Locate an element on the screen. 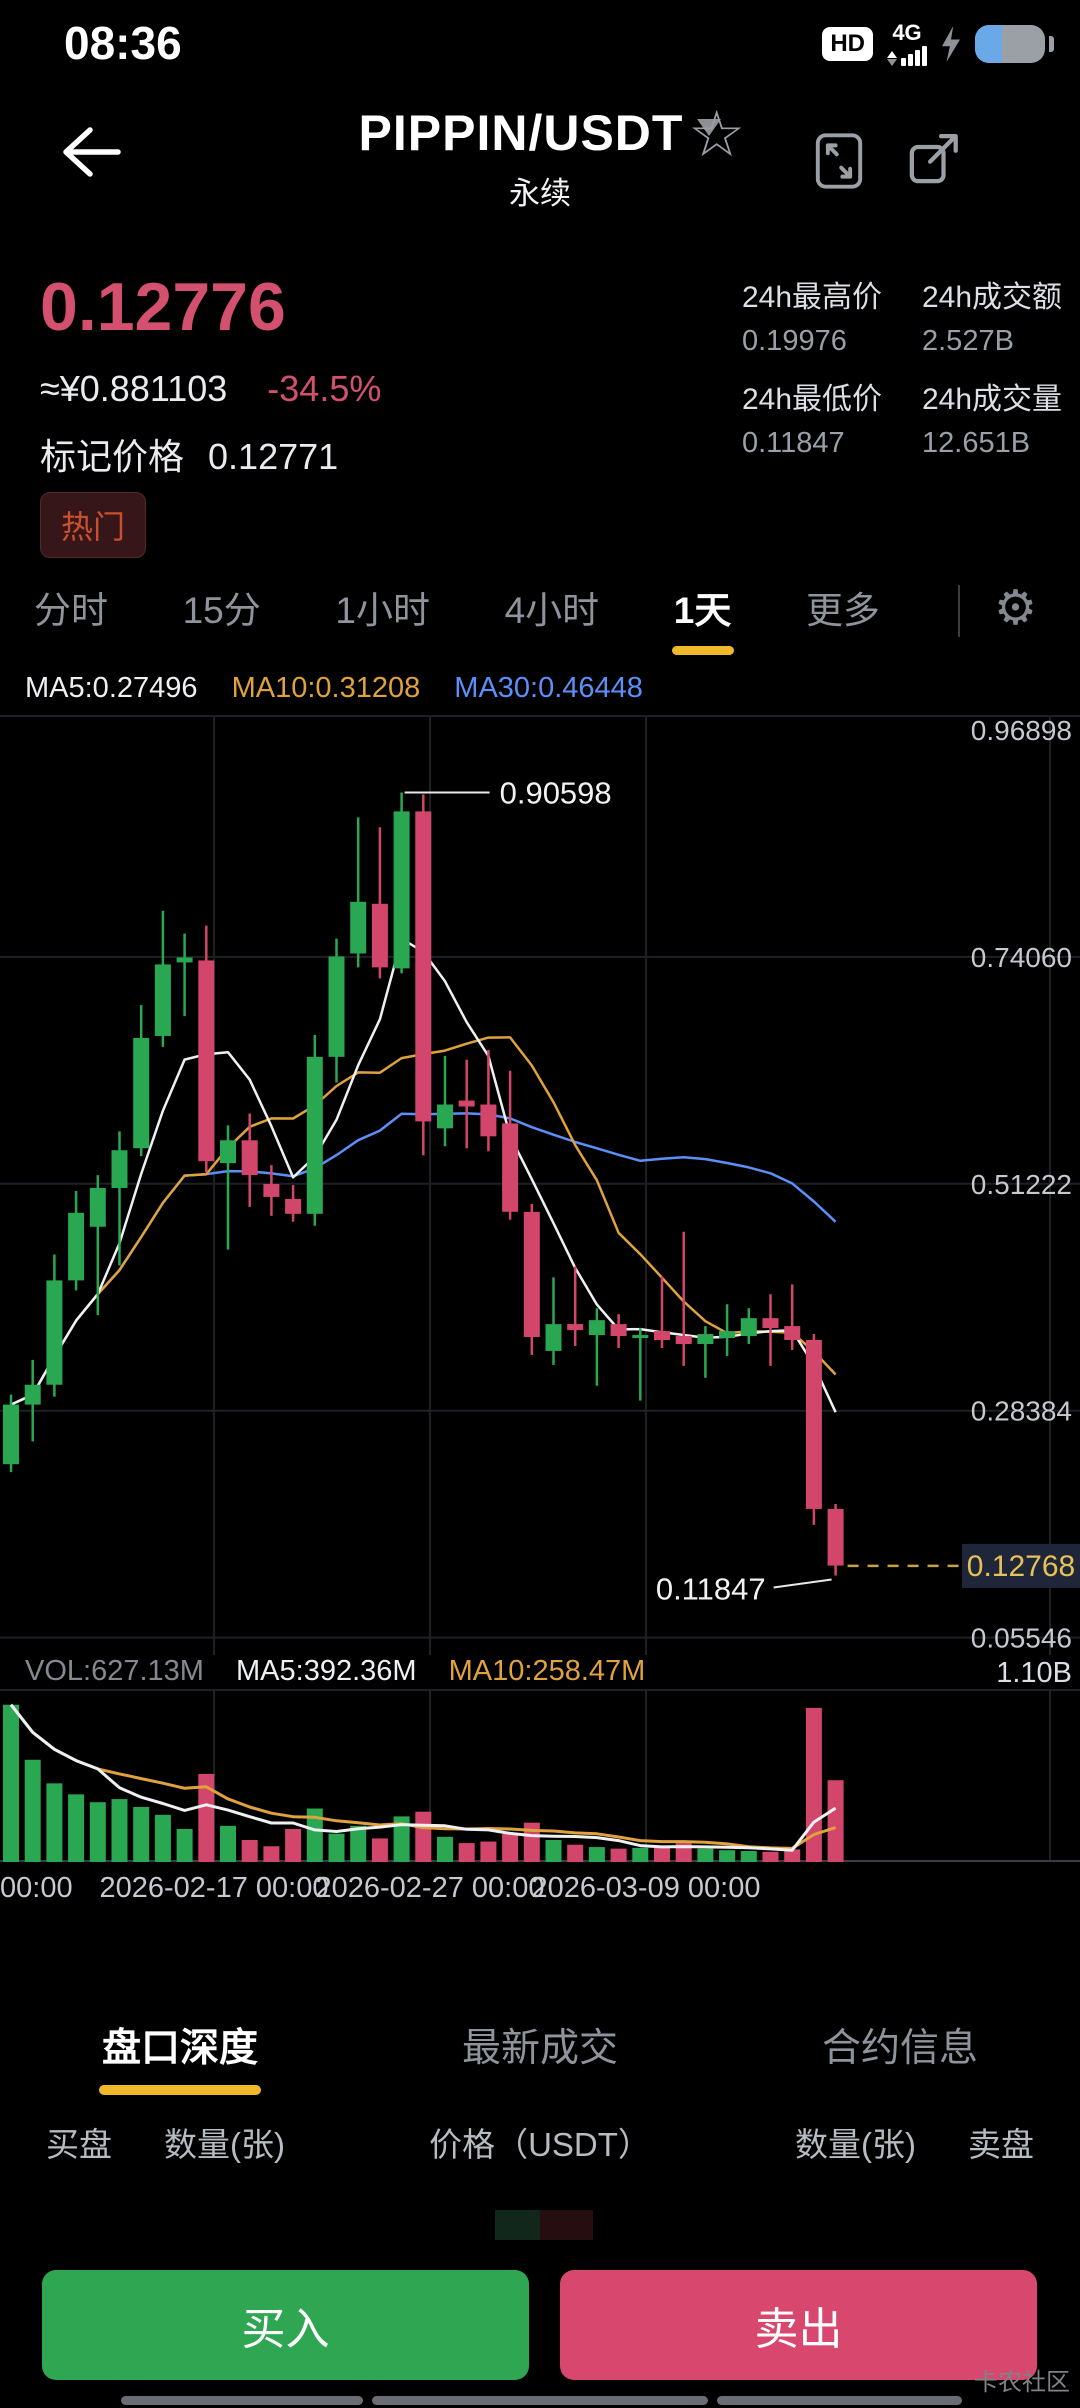 Image resolution: width=1080 pixels, height=2408 pixels. sell-side-header: 卖盘 is located at coordinates (1001, 2144).